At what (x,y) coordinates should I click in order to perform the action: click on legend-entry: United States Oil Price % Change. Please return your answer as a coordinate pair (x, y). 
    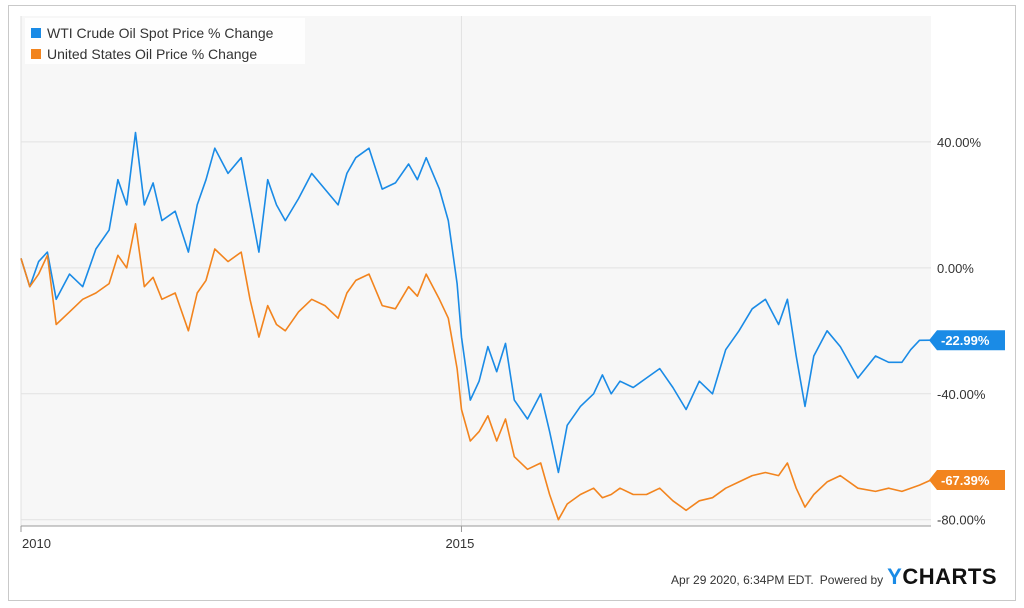
    Looking at the image, I should click on (152, 54).